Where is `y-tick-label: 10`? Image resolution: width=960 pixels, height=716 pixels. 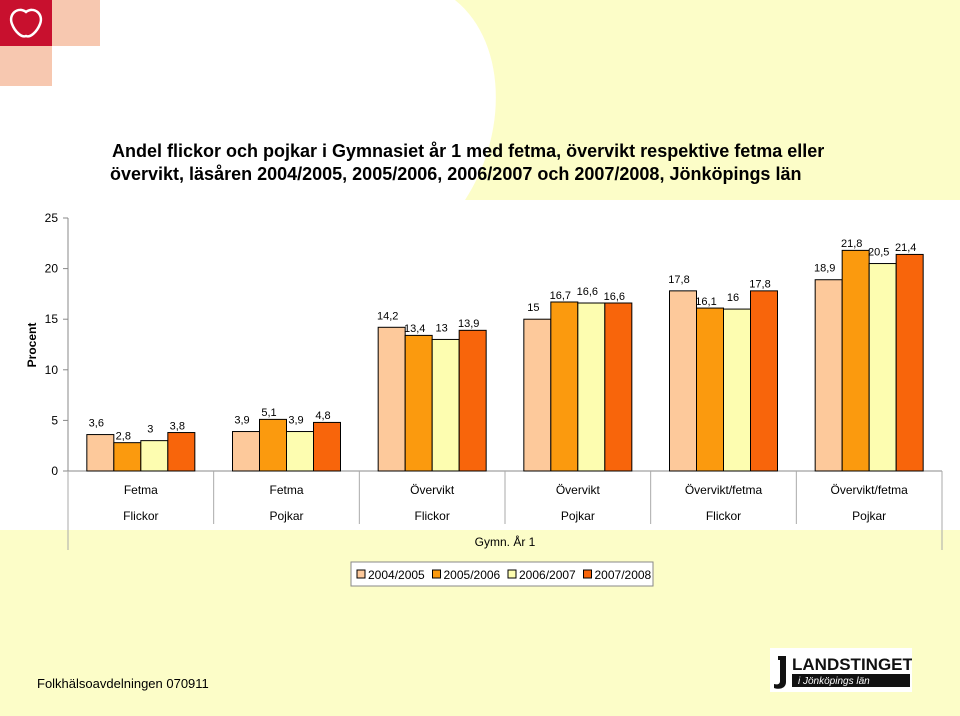
y-tick-label: 10 is located at coordinates (52, 370).